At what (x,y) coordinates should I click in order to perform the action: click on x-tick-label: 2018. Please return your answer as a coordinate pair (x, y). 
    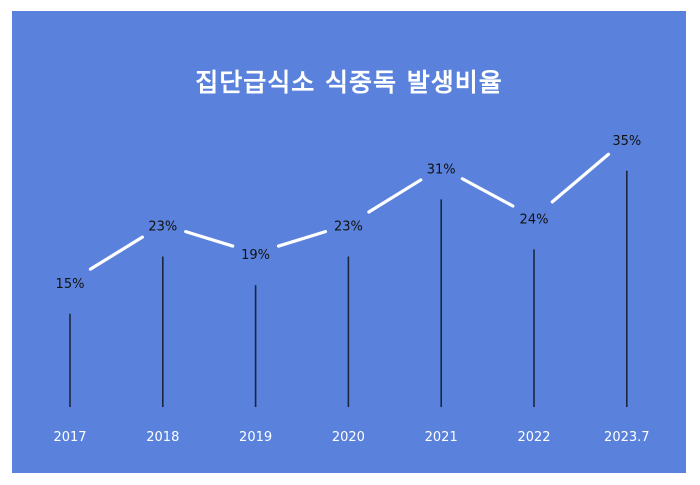
    Looking at the image, I should click on (162, 437).